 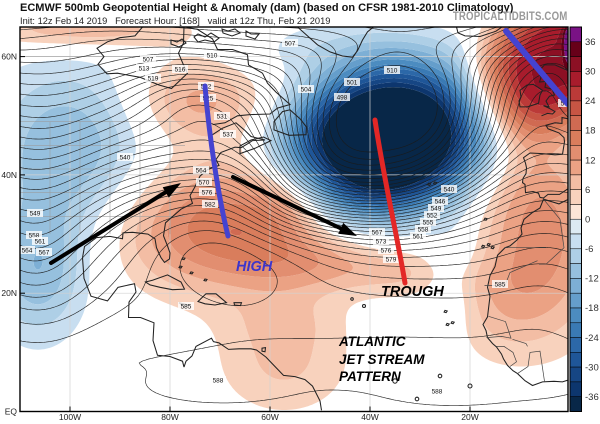 I want to click on svg-text: 60W, so click(x=269, y=417).